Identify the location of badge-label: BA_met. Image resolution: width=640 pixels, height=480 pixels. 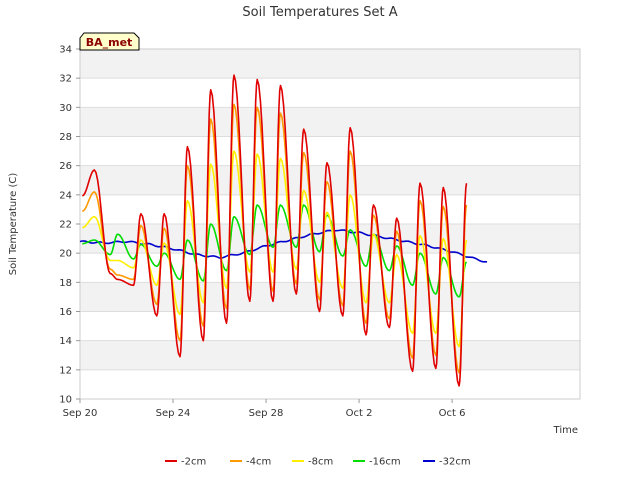
(109, 42).